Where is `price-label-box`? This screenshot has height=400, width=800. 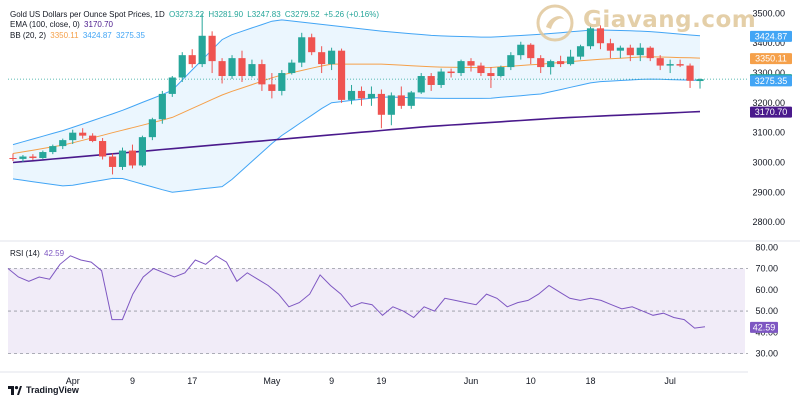 price-label-box is located at coordinates (771, 36).